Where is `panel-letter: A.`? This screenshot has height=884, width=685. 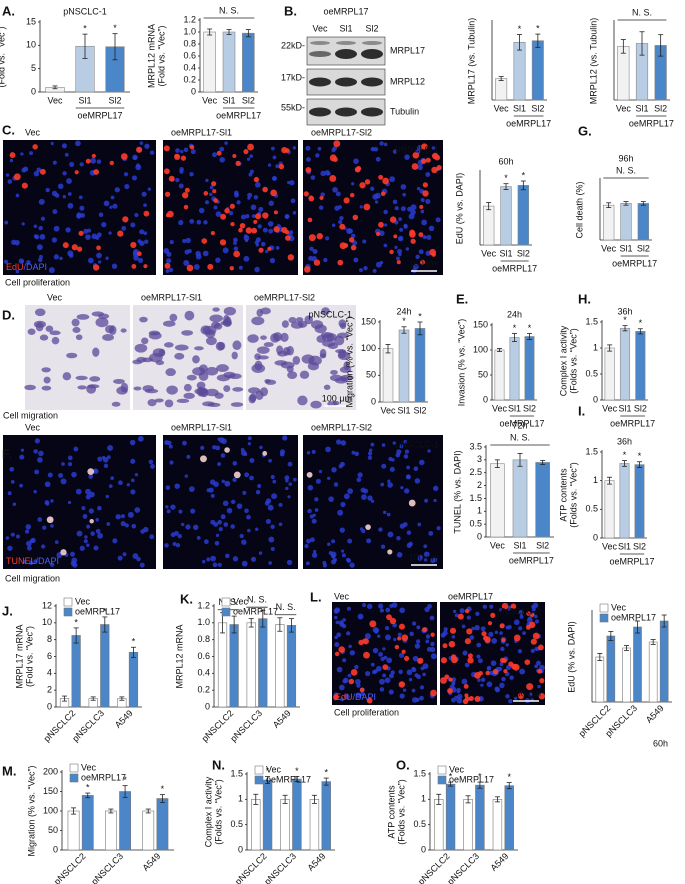 panel-letter: A. is located at coordinates (8, 10).